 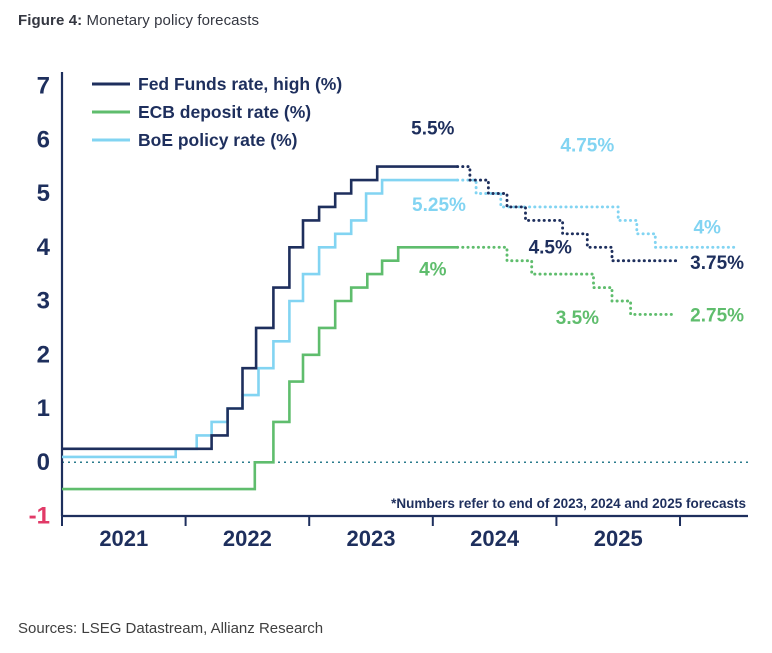 What do you see at coordinates (717, 263) in the screenshot?
I see `annotation-label: 3.75%` at bounding box center [717, 263].